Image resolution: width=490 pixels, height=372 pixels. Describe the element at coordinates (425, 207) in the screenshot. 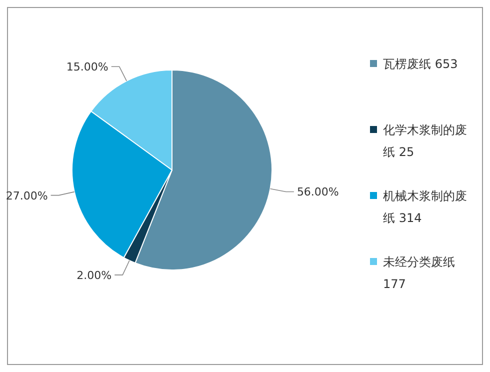

I see `legend-label: 机械木浆制的废纸 314` at that location.